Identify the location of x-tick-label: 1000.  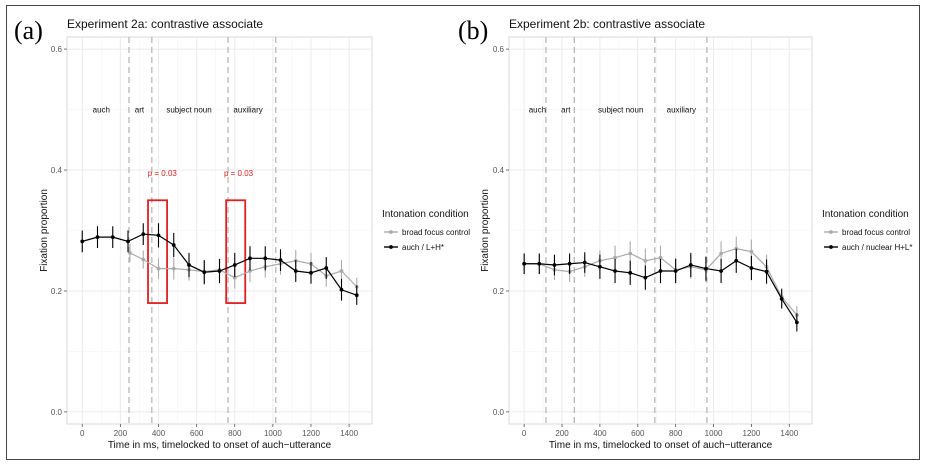
(273, 433).